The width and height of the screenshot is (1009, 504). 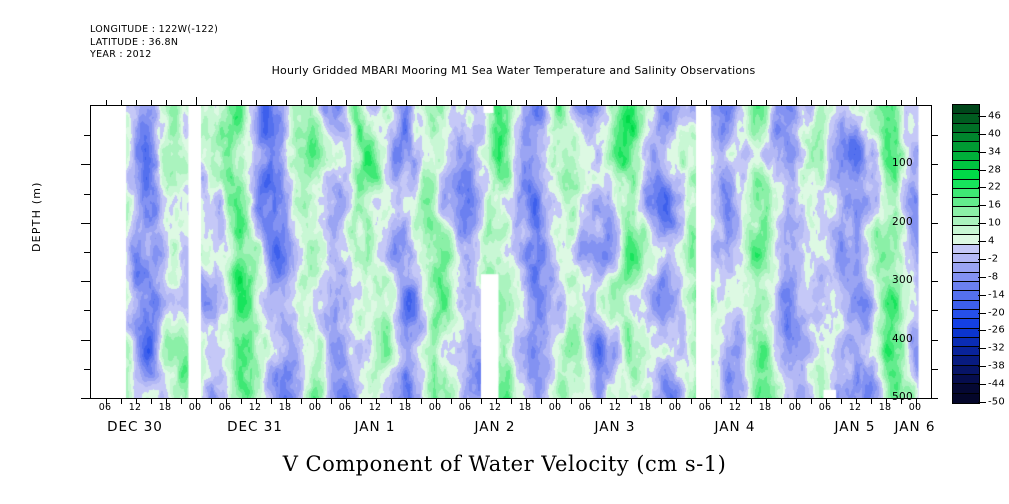 What do you see at coordinates (993, 277) in the screenshot?
I see `colorbar-label: -8` at bounding box center [993, 277].